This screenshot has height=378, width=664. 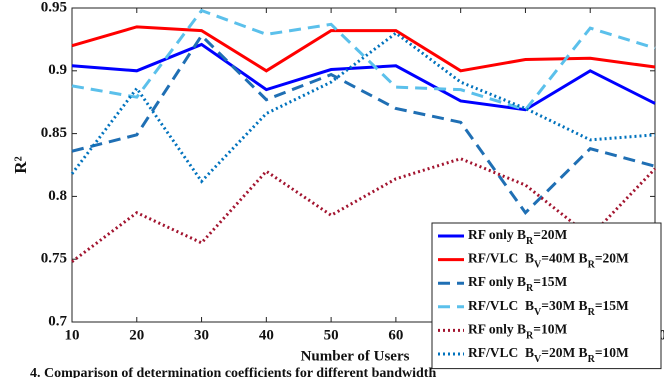 I want to click on legend-label: RF/VLC BV=20M BR=10M, so click(x=548, y=355).